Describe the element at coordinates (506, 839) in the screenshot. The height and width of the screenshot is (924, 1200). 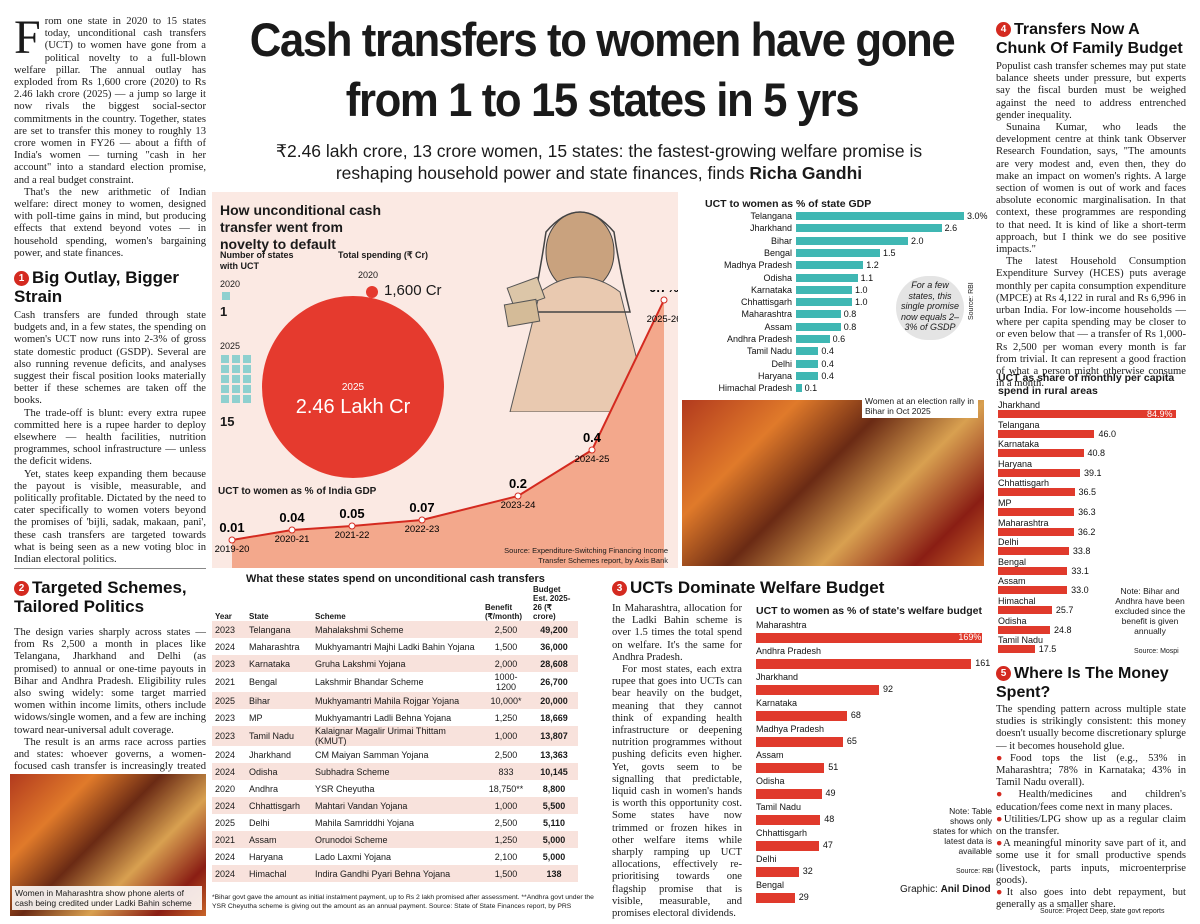
I see `benefit-cell: 1,250` at that location.